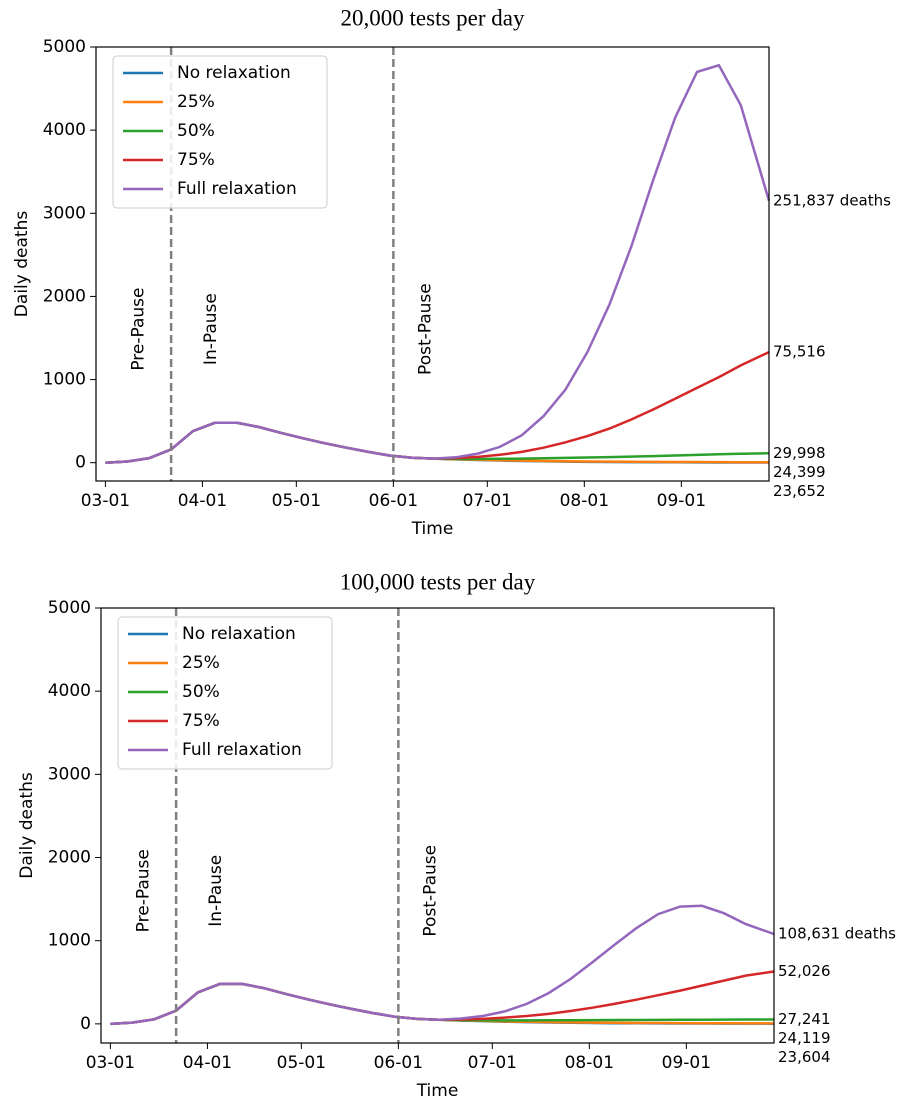 Image resolution: width=913 pixels, height=1099 pixels. Describe the element at coordinates (799, 352) in the screenshot. I see `end-label: 75,516` at that location.